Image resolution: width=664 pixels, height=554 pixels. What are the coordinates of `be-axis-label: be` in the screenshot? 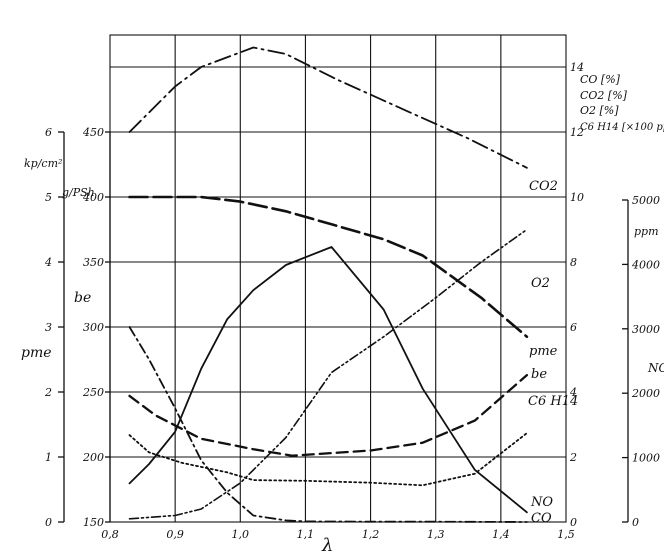 It's located at (82, 298).